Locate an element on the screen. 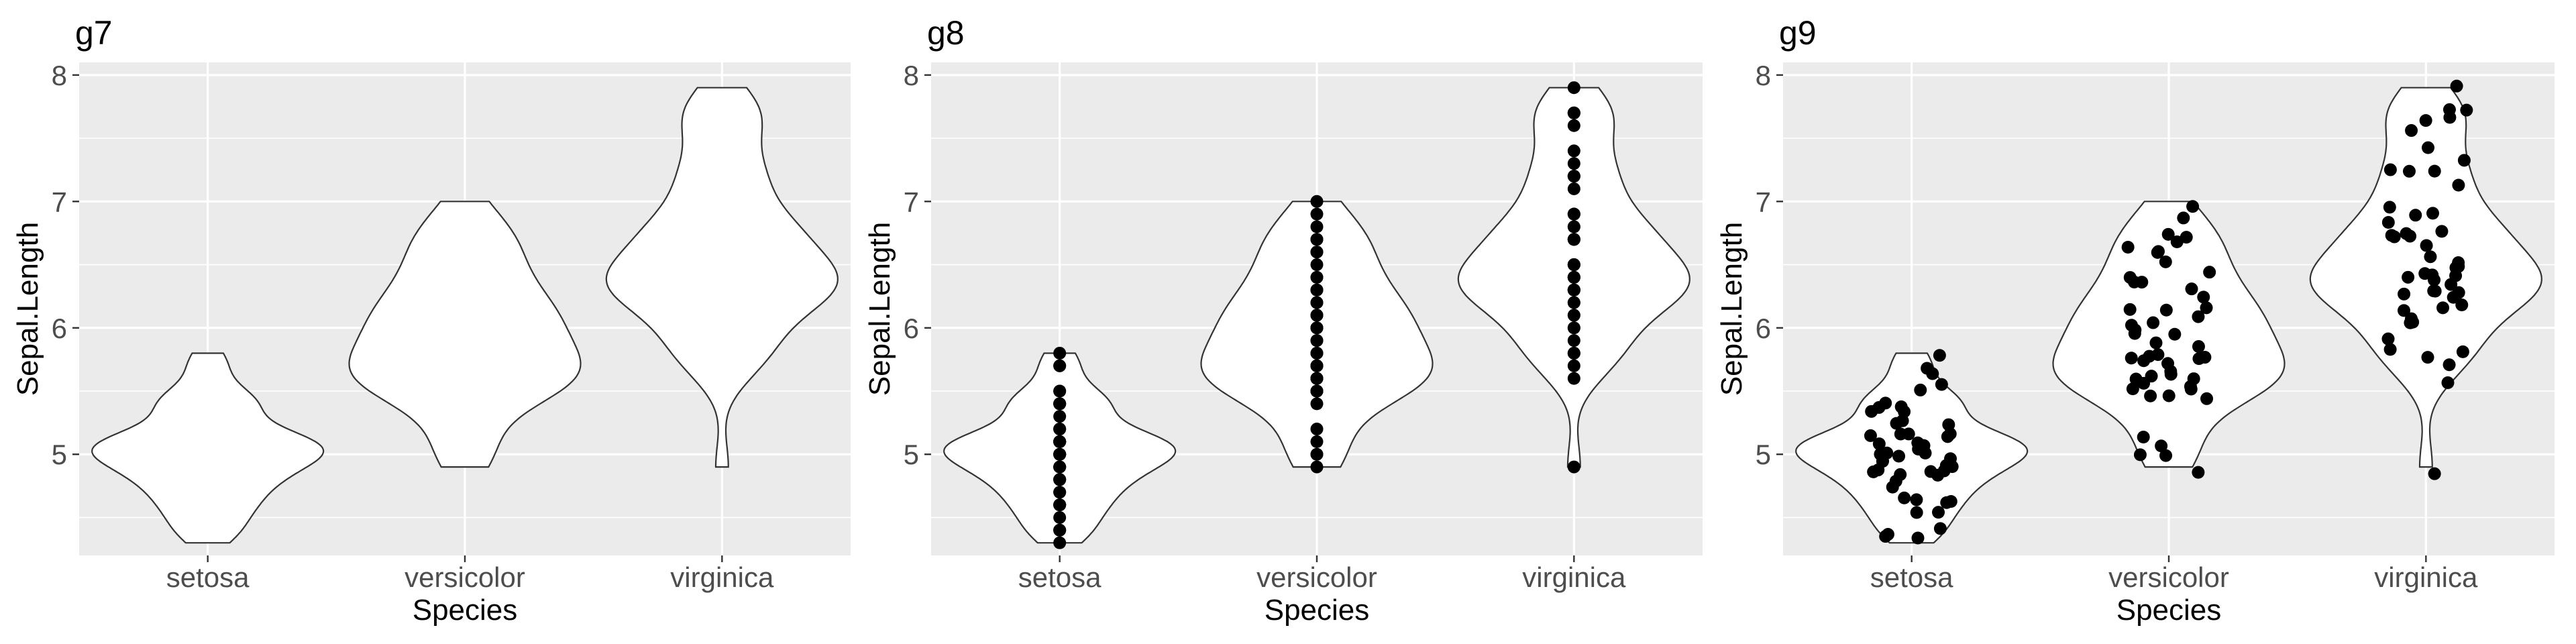 The height and width of the screenshot is (644, 2576). x-tick-label-setosa: setosa is located at coordinates (1060, 577).